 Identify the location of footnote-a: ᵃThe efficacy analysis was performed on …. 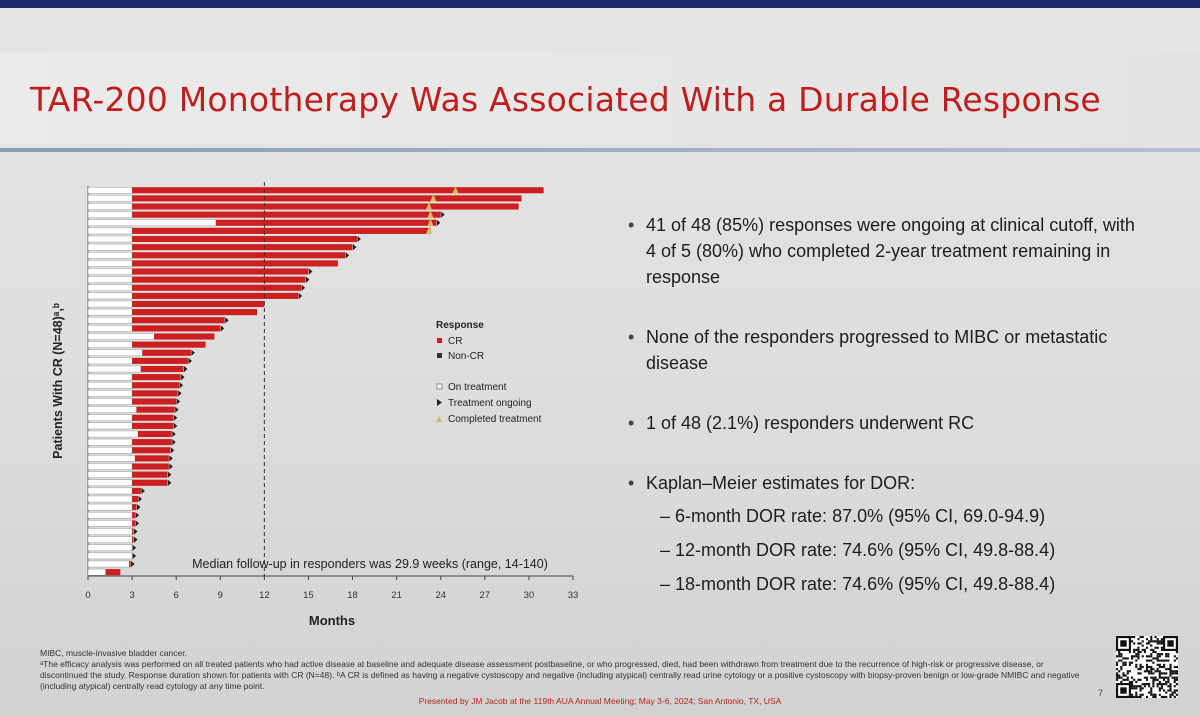
(560, 675).